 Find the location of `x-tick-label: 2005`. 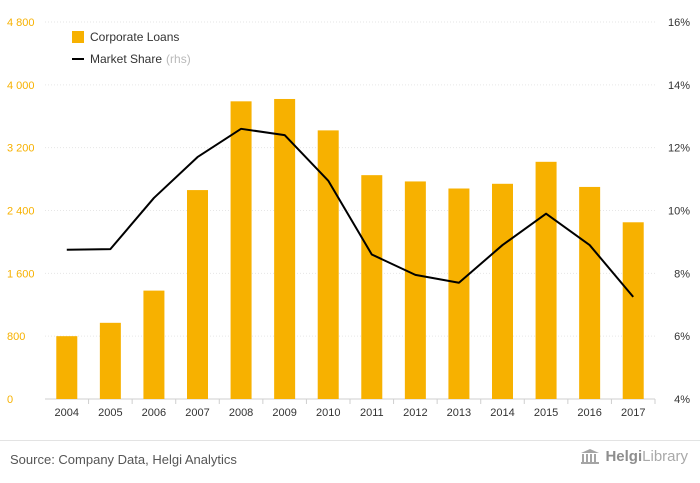

x-tick-label: 2005 is located at coordinates (110, 413).